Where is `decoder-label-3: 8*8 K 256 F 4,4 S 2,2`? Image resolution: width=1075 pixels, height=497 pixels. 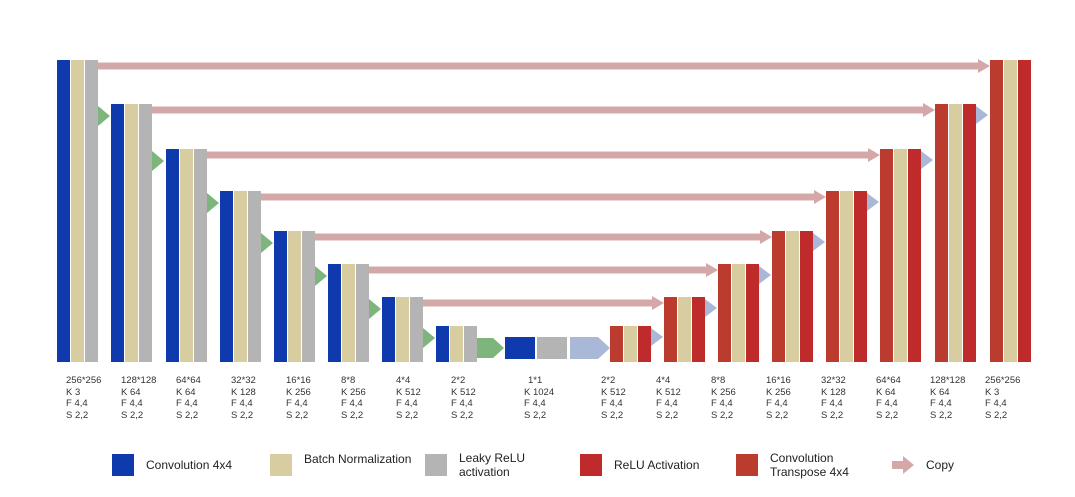 decoder-label-3: 8*8 K 256 F 4,4 S 2,2 is located at coordinates (723, 398).